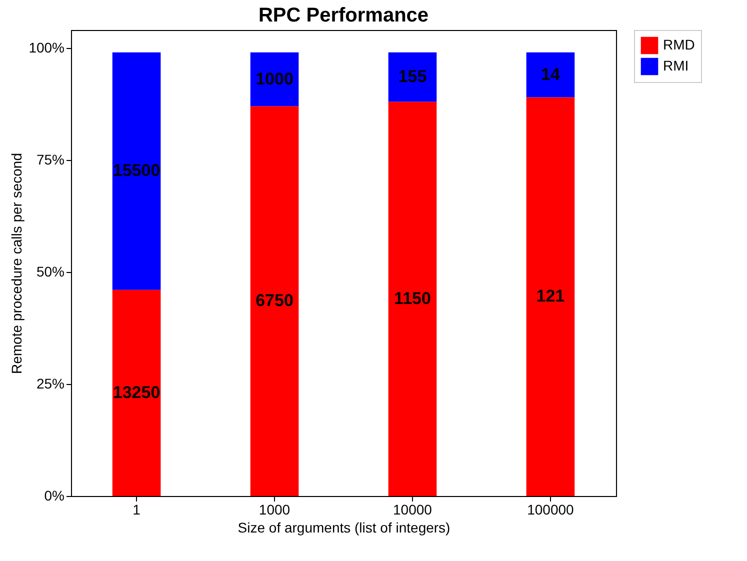 This screenshot has width=747, height=561. What do you see at coordinates (343, 15) in the screenshot?
I see `chart-title: RPC Performance` at bounding box center [343, 15].